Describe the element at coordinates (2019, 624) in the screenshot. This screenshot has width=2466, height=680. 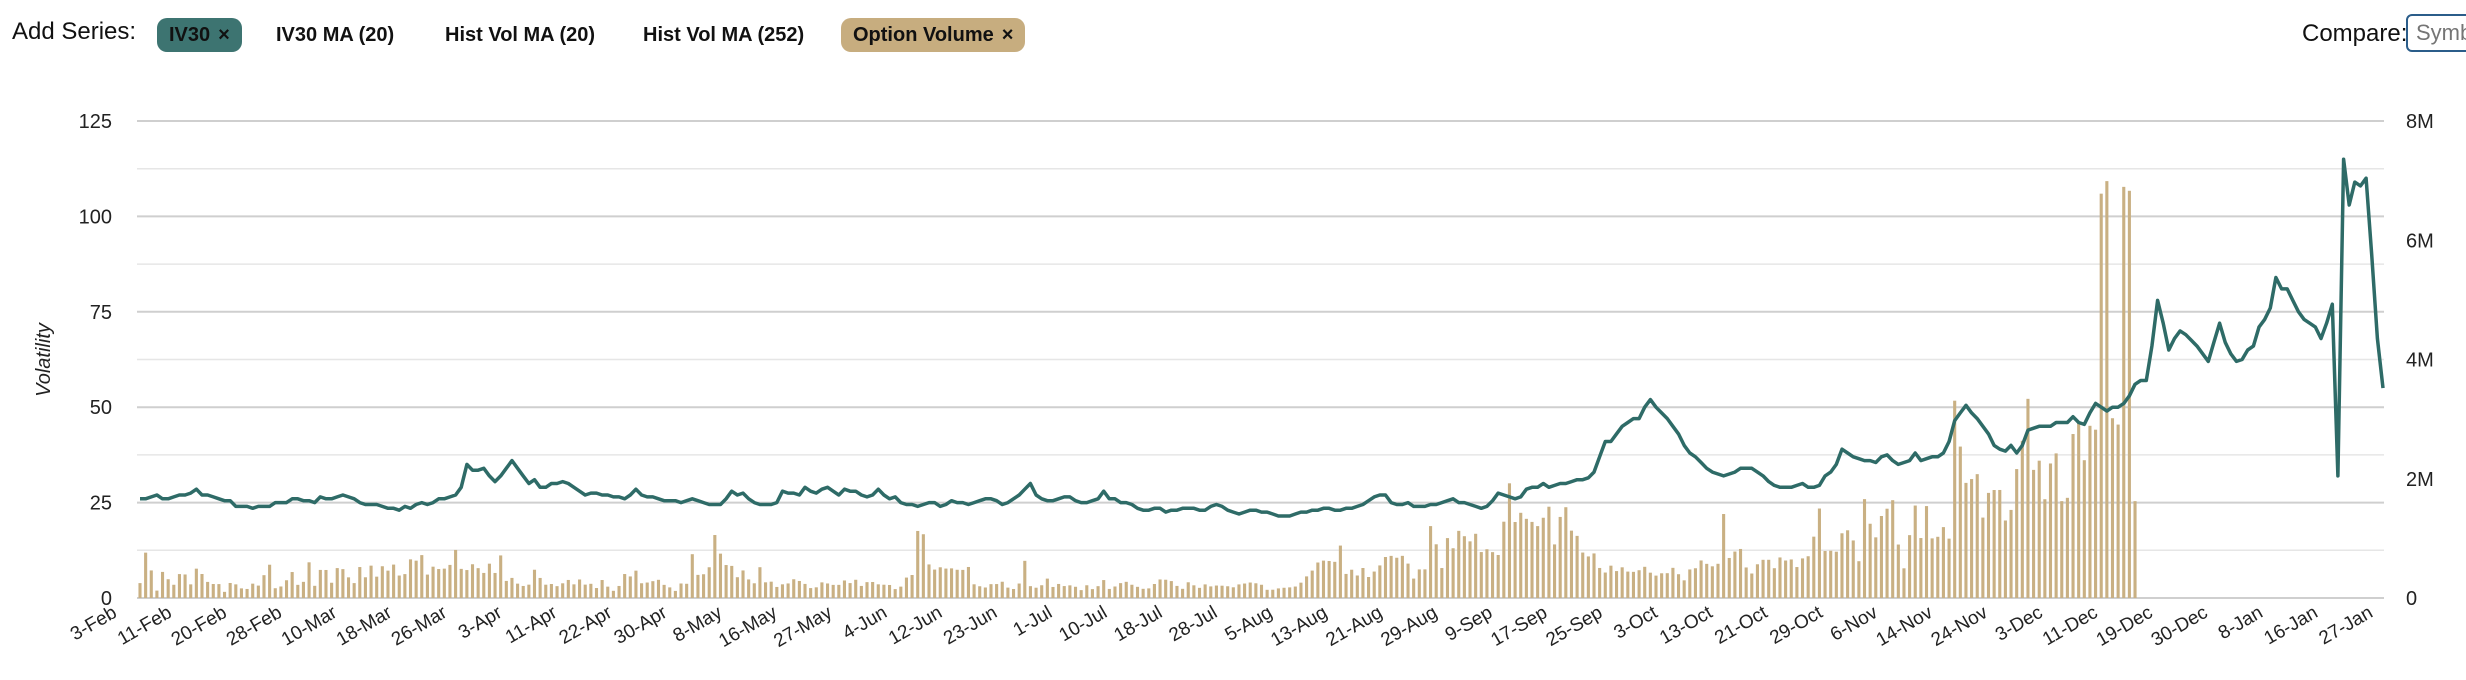
I see `x-tick-label: 3-Dec` at that location.